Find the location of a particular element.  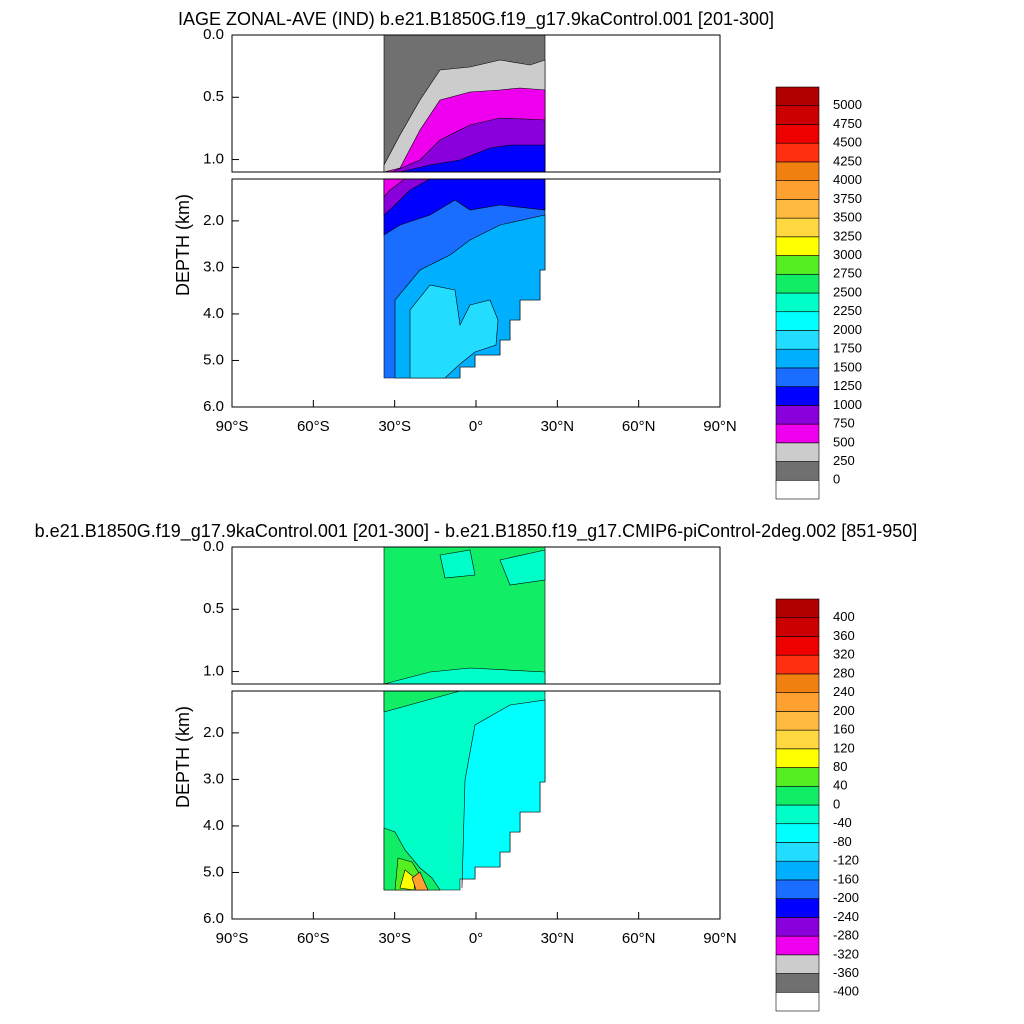

colorbar-label: 500 is located at coordinates (844, 441).